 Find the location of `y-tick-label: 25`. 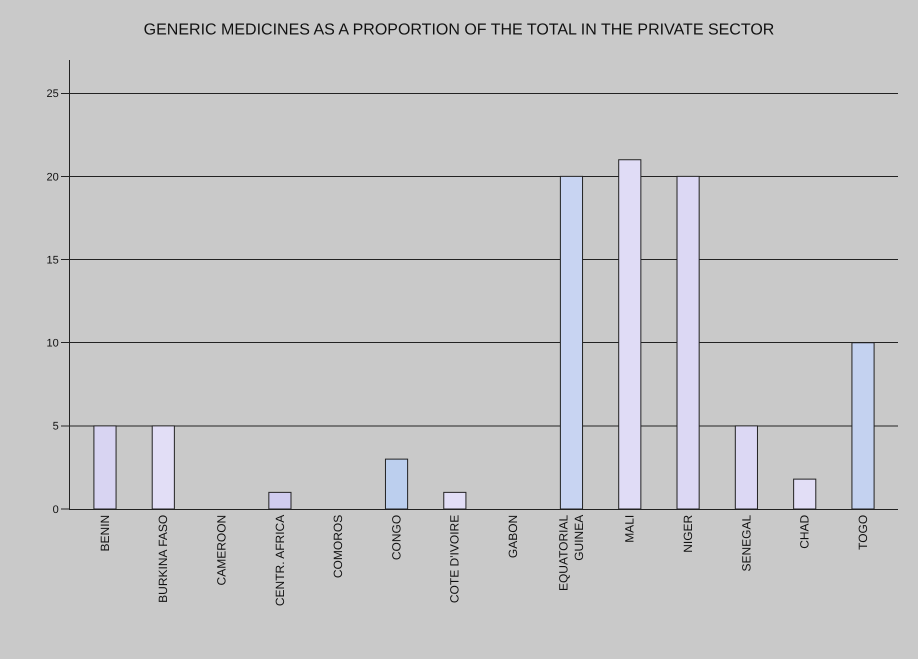

y-tick-label: 25 is located at coordinates (52, 94).